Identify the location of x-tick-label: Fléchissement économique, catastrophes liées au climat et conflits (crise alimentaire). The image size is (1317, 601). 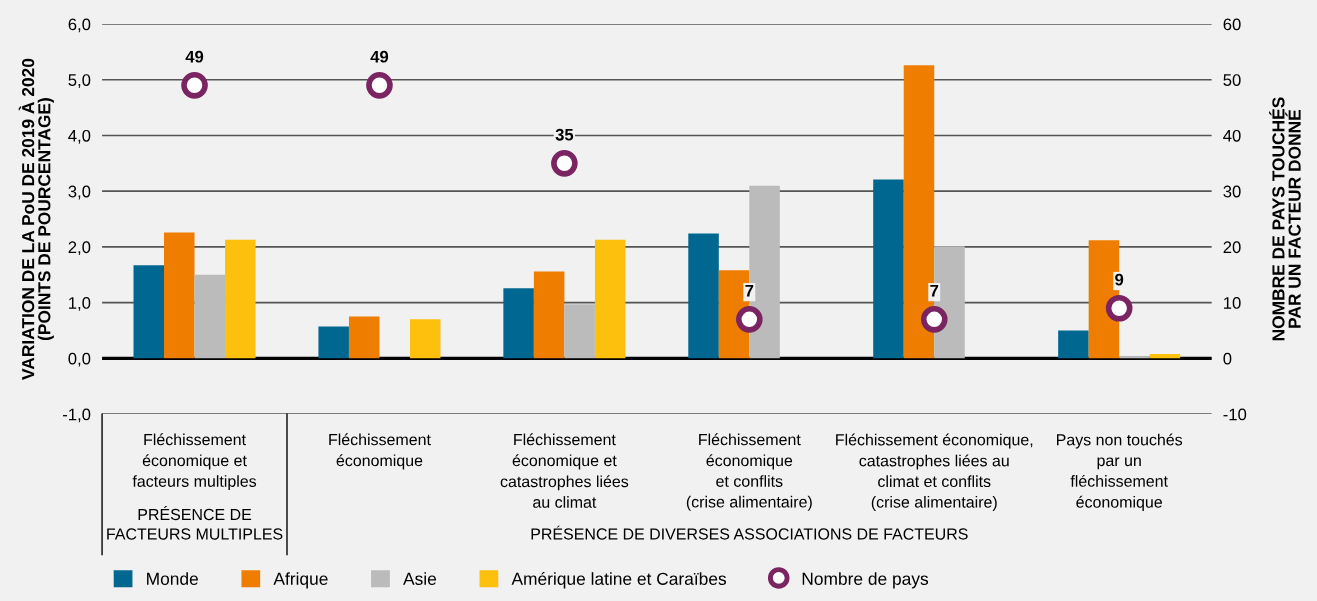
(934, 472).